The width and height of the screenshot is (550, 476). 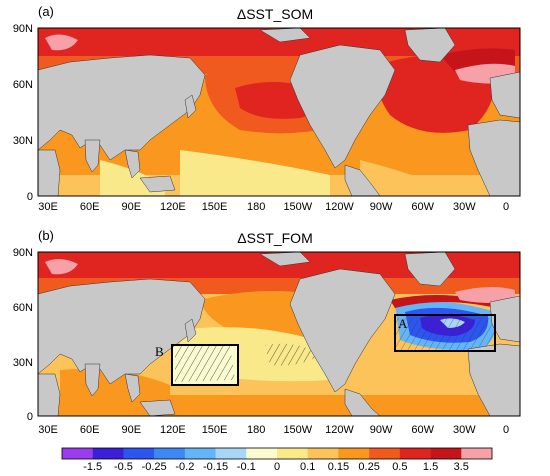 I want to click on panel-a-lat-0: 0, so click(x=30, y=197).